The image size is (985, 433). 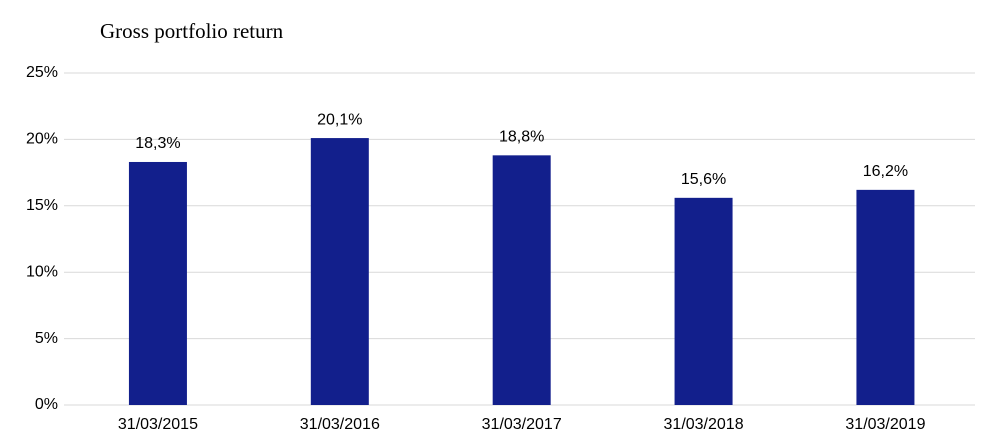 I want to click on x-tick-label: 31/03/2018, so click(x=704, y=424).